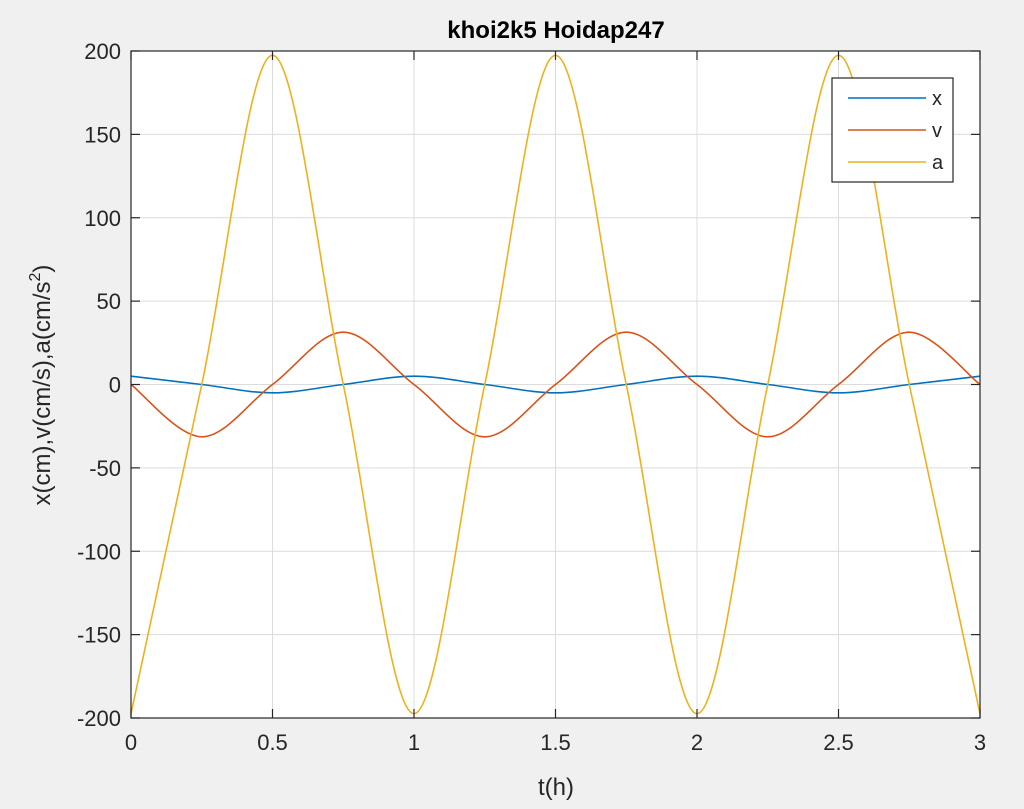  I want to click on x-tick-label: 1.5, so click(555, 742).